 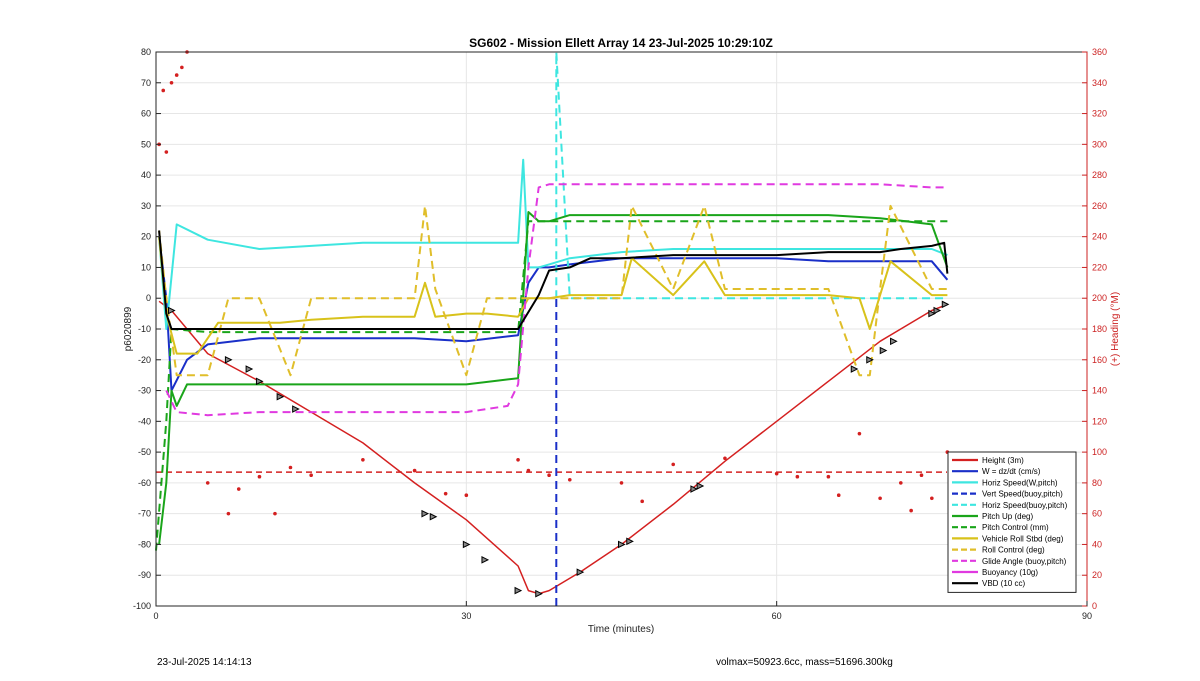 What do you see at coordinates (155, 616) in the screenshot?
I see `x-tick-label: 0` at bounding box center [155, 616].